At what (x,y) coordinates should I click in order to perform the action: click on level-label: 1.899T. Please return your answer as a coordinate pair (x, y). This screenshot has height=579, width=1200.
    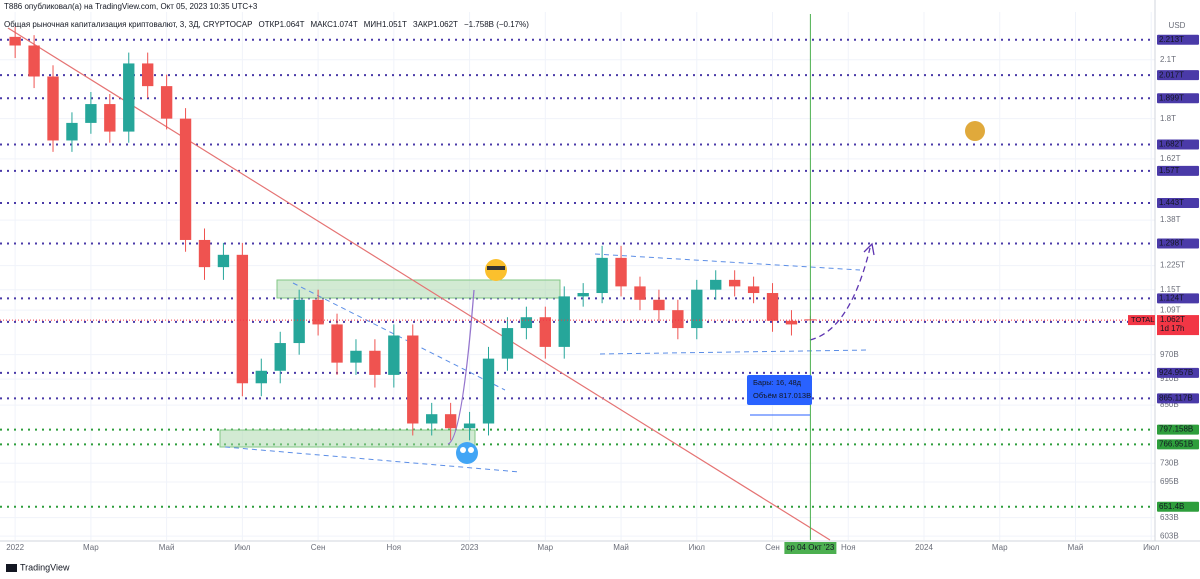
    Looking at the image, I should click on (1171, 97).